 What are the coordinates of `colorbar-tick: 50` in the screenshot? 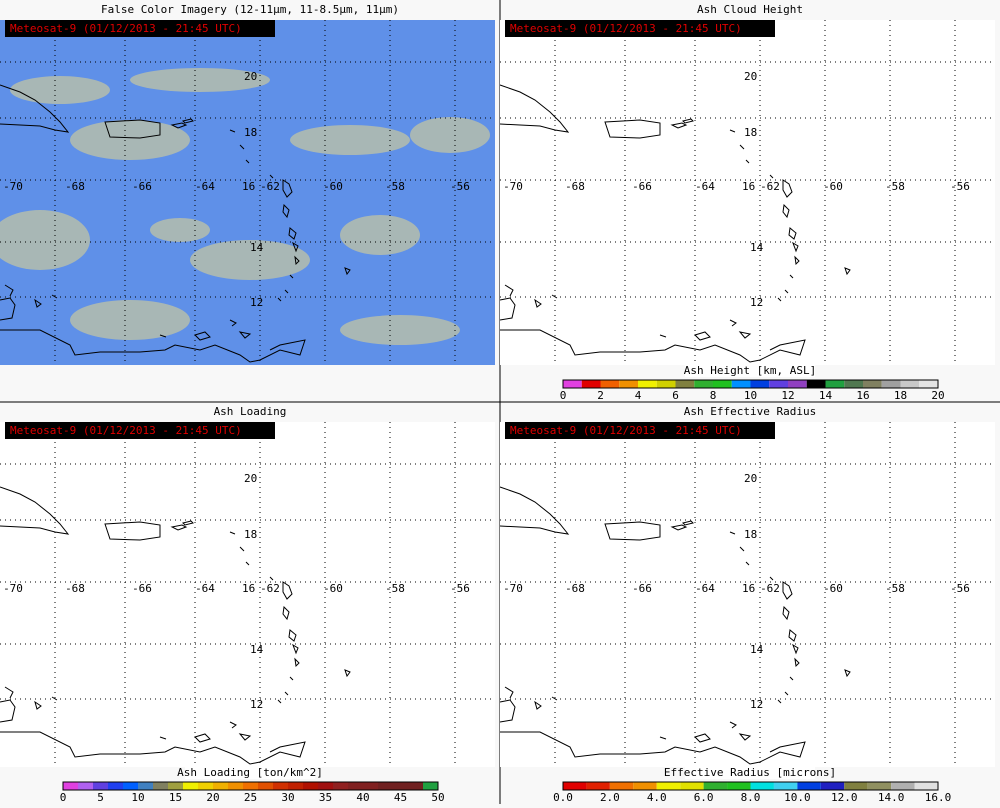 It's located at (437, 797).